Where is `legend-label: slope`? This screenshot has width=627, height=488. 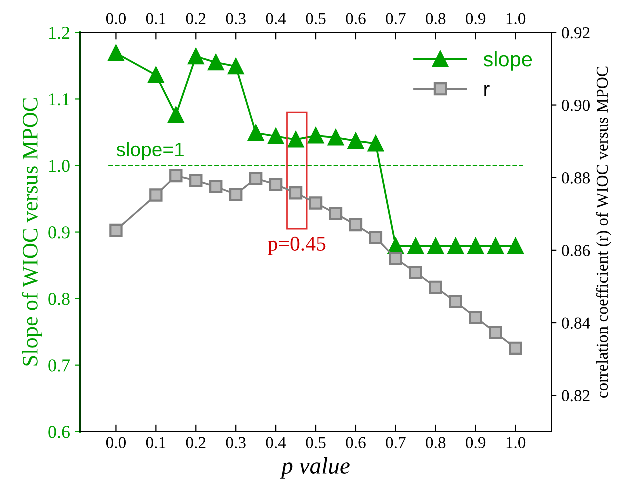 legend-label: slope is located at coordinates (508, 61).